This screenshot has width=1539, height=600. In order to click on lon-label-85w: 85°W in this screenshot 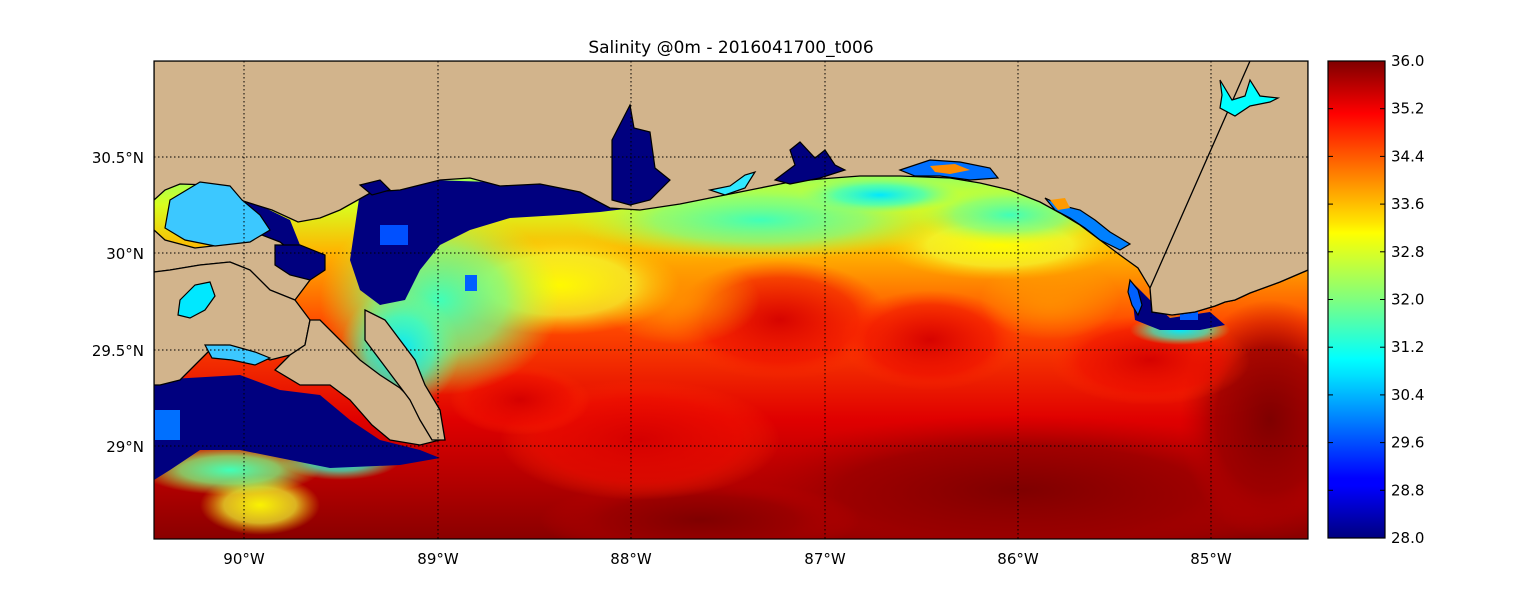, I will do `click(1211, 559)`.